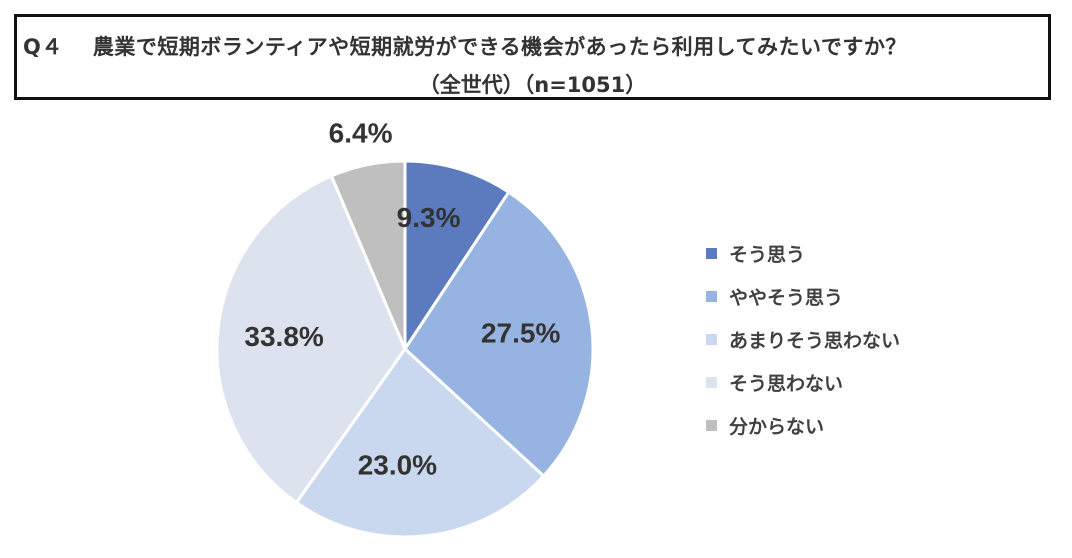  I want to click on chart-title: Q４ 農業で短期ボランティアや短期就労ができる機会があったら利用してみたいですか？, so click(465, 46).